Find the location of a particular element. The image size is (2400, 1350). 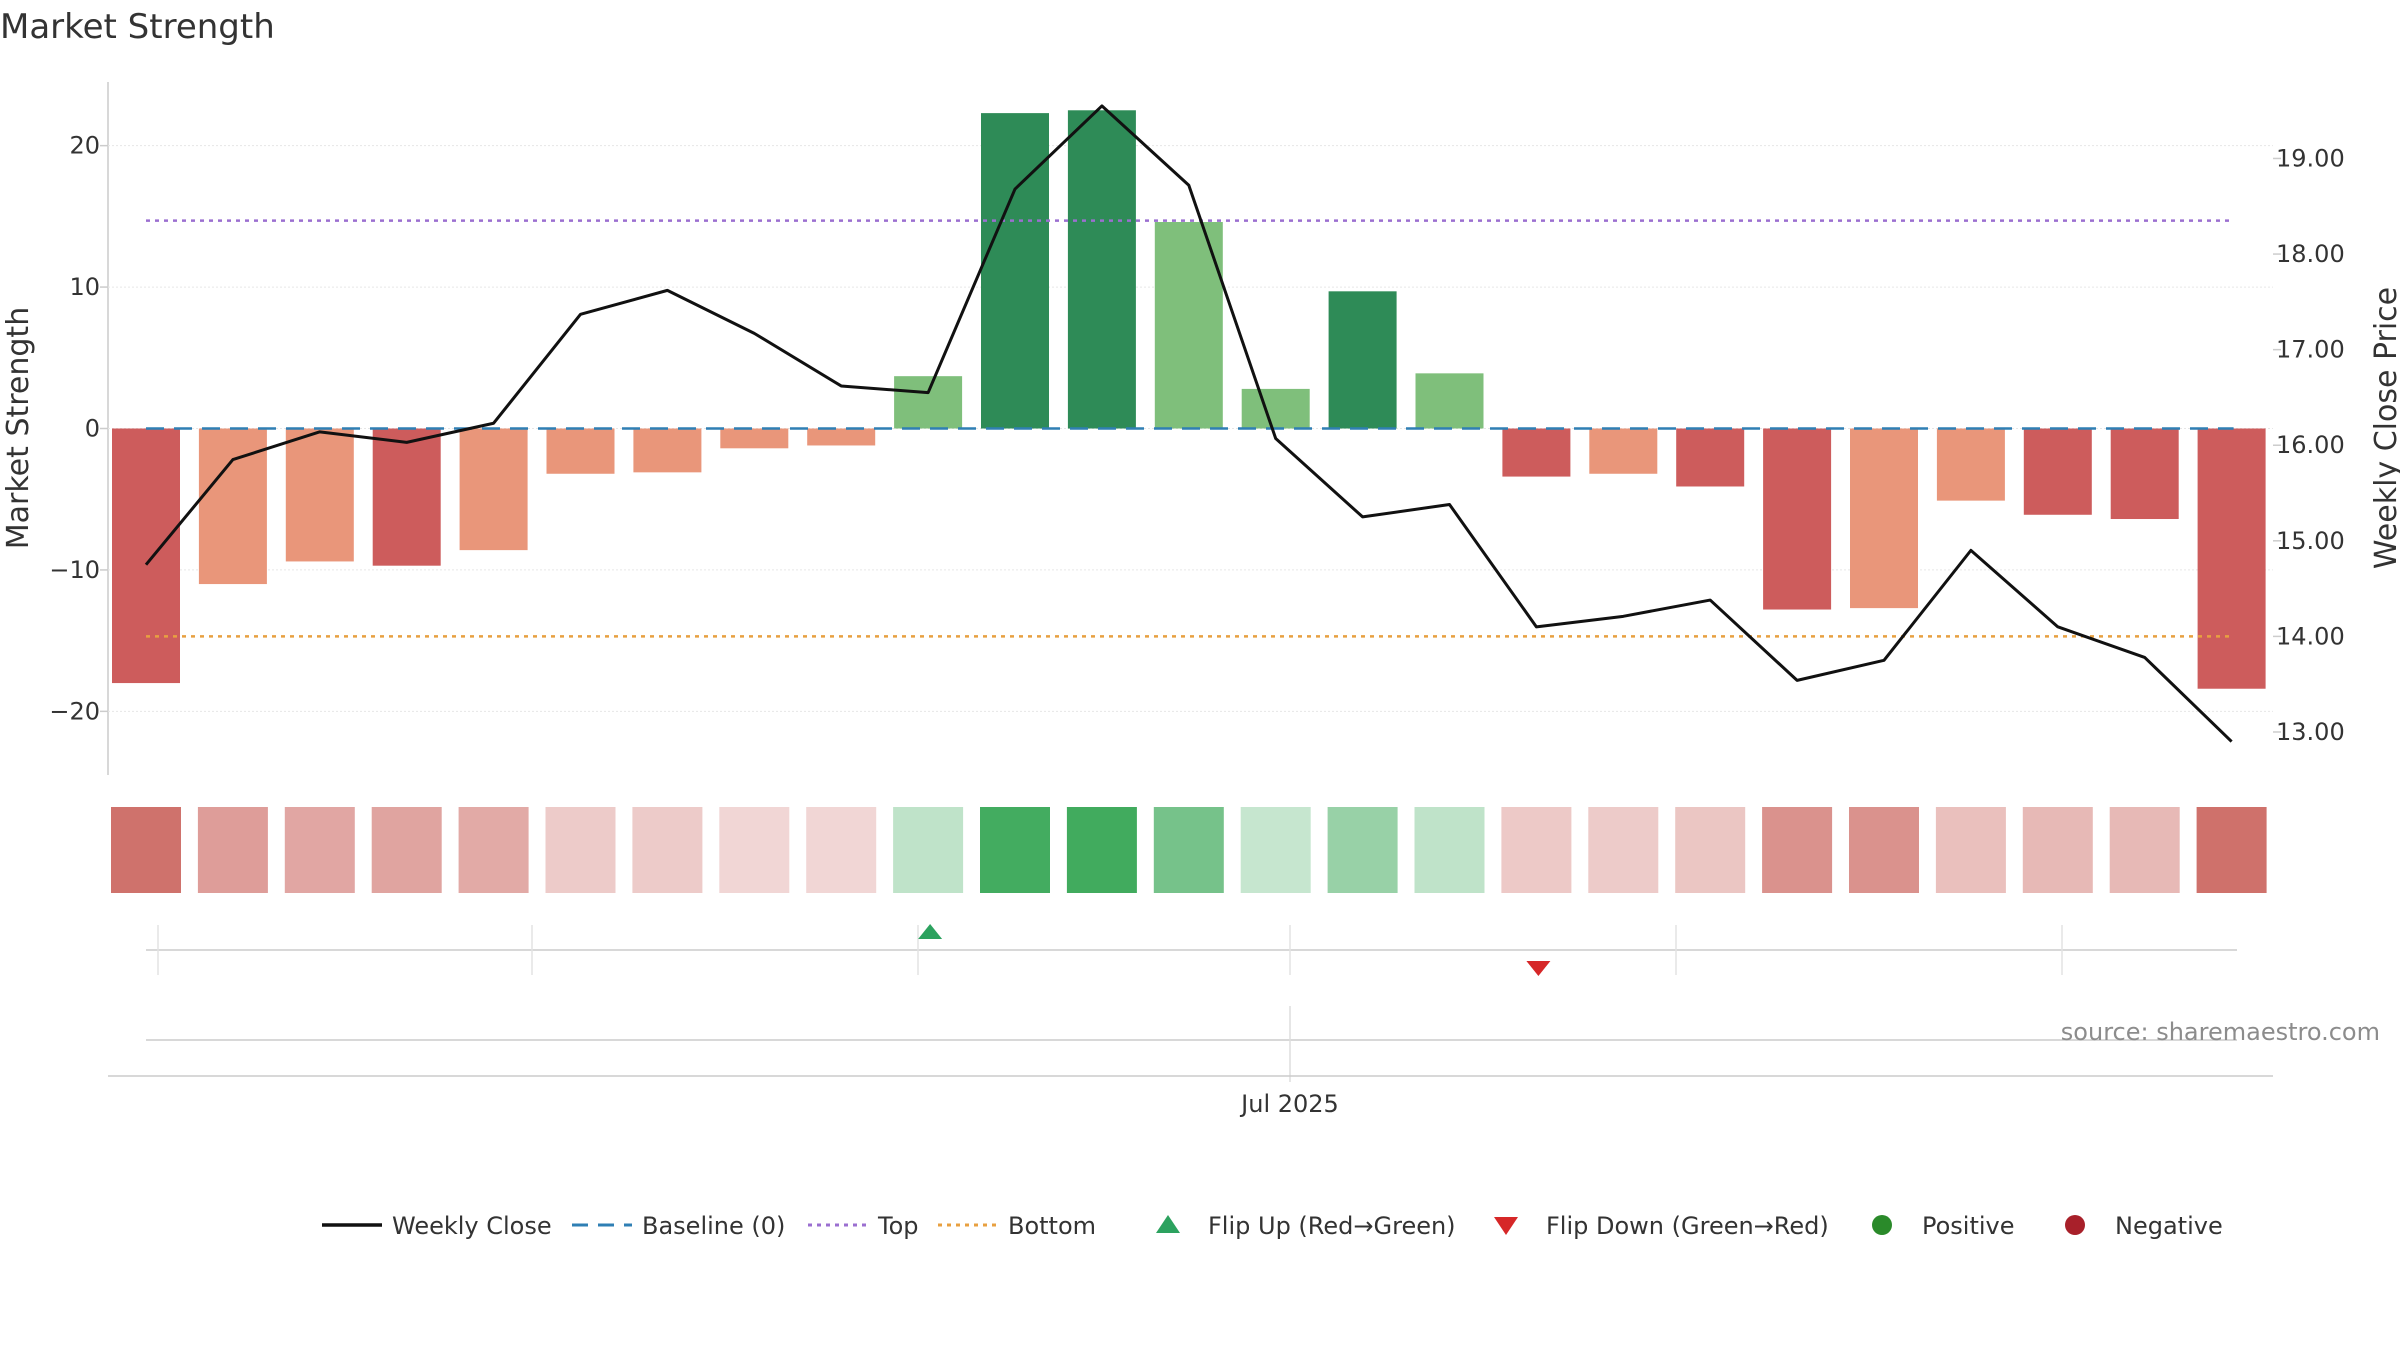

right-tick-labels: 19.00 18.00 17.00 16.00 15.00 14.00 13.00 is located at coordinates (2309, 445).